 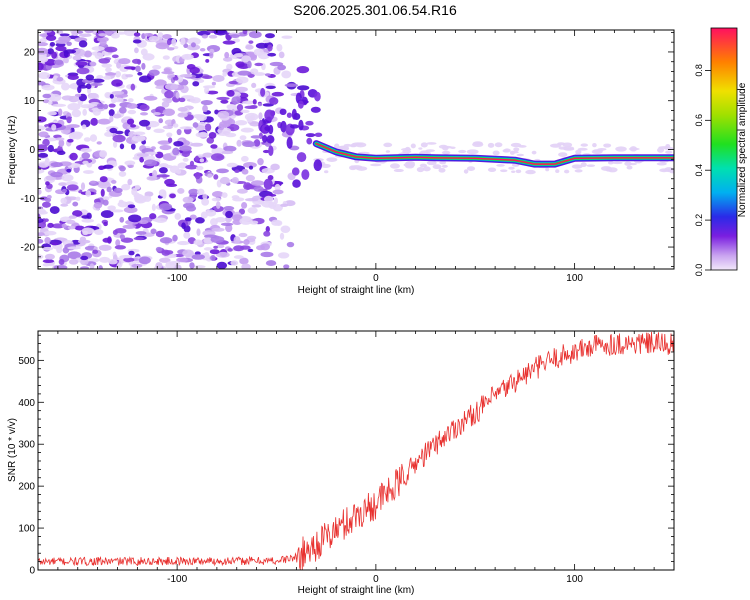 I want to click on y-tick-label: 400, so click(x=26, y=403).